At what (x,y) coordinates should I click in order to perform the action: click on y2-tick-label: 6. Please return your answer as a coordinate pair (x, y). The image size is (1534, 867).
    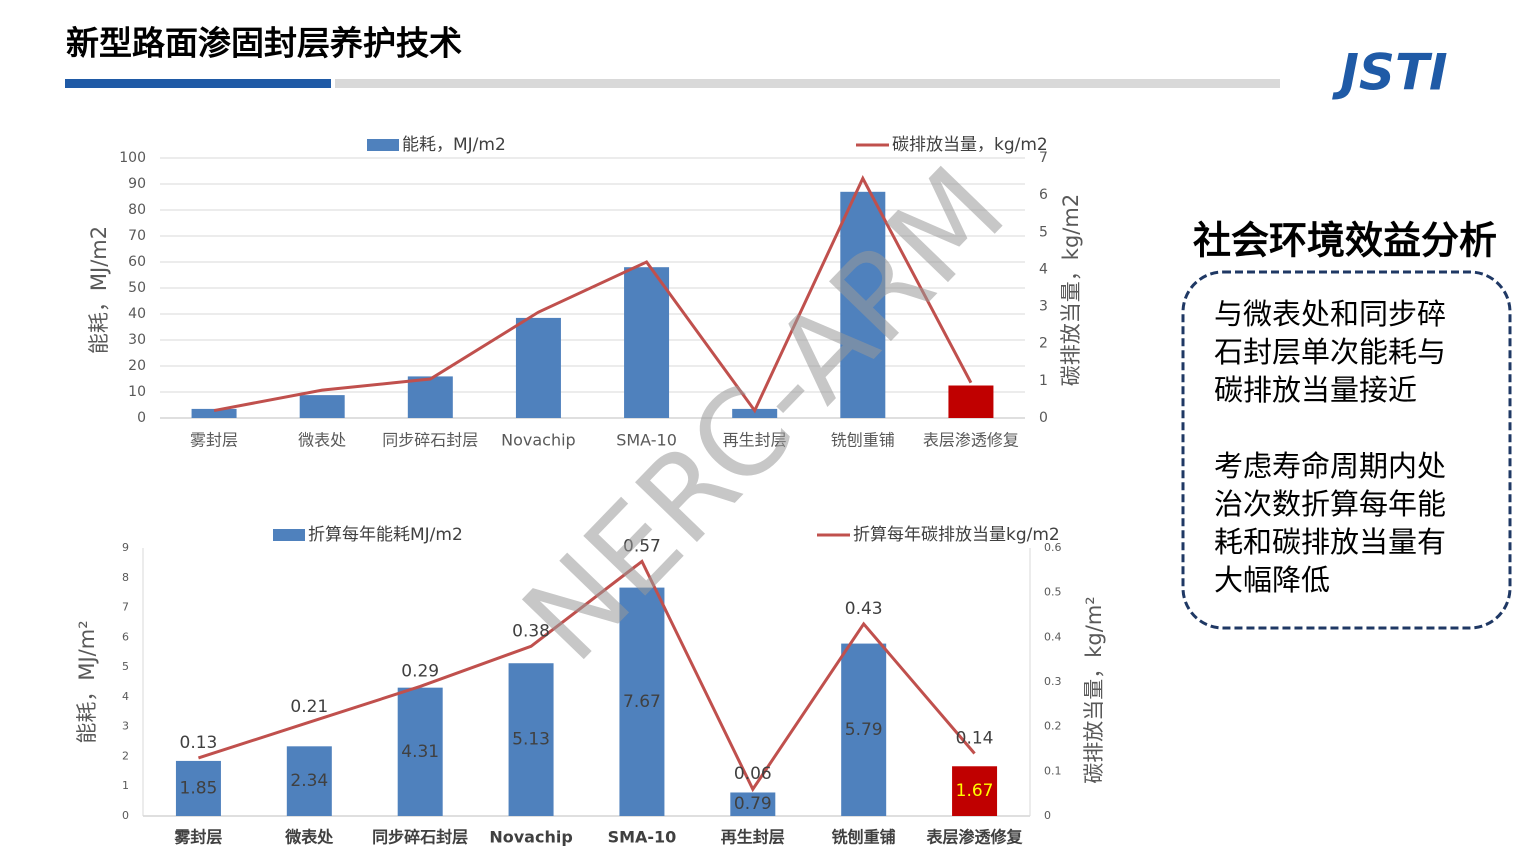
    Looking at the image, I should click on (1043, 195).